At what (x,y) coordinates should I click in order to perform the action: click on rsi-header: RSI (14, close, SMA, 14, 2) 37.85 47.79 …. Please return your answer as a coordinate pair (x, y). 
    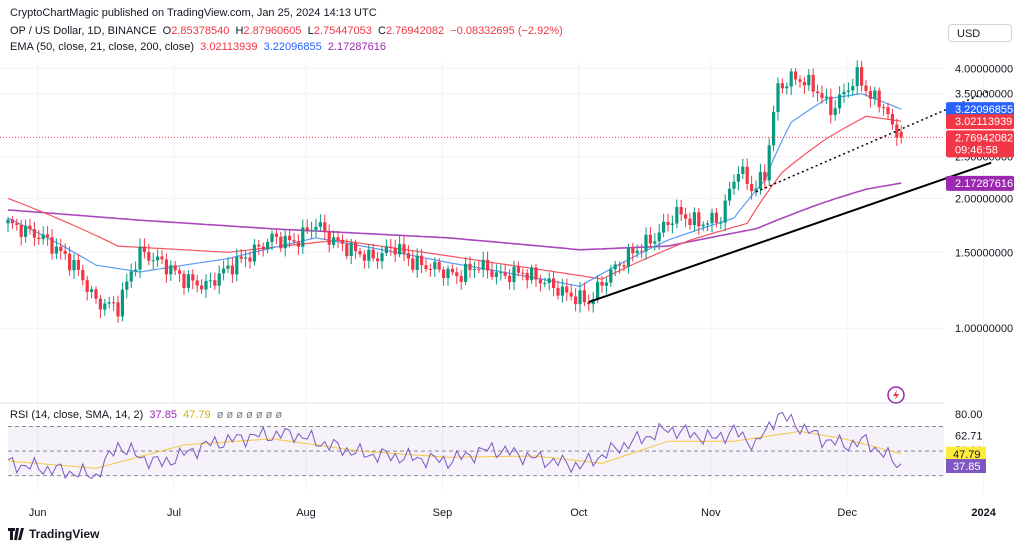
    Looking at the image, I should click on (146, 415).